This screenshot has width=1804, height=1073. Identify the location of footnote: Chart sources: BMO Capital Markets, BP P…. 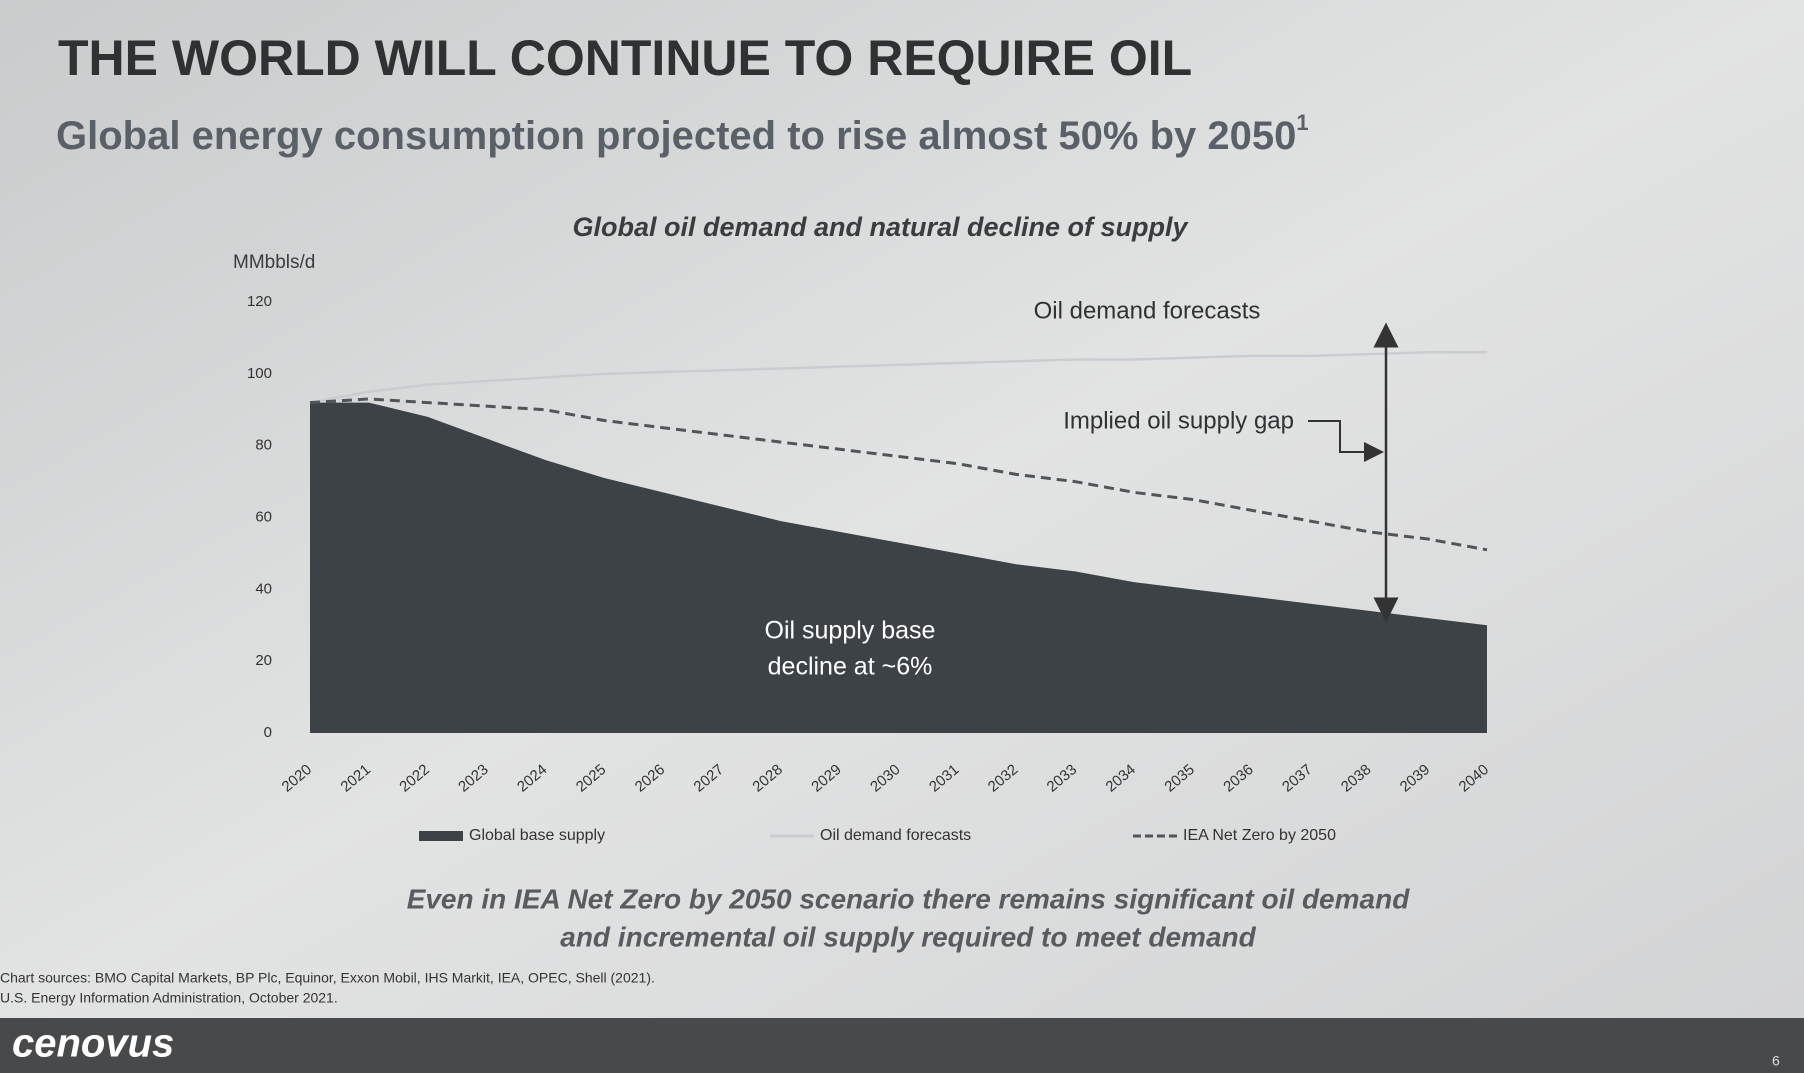
(327, 978).